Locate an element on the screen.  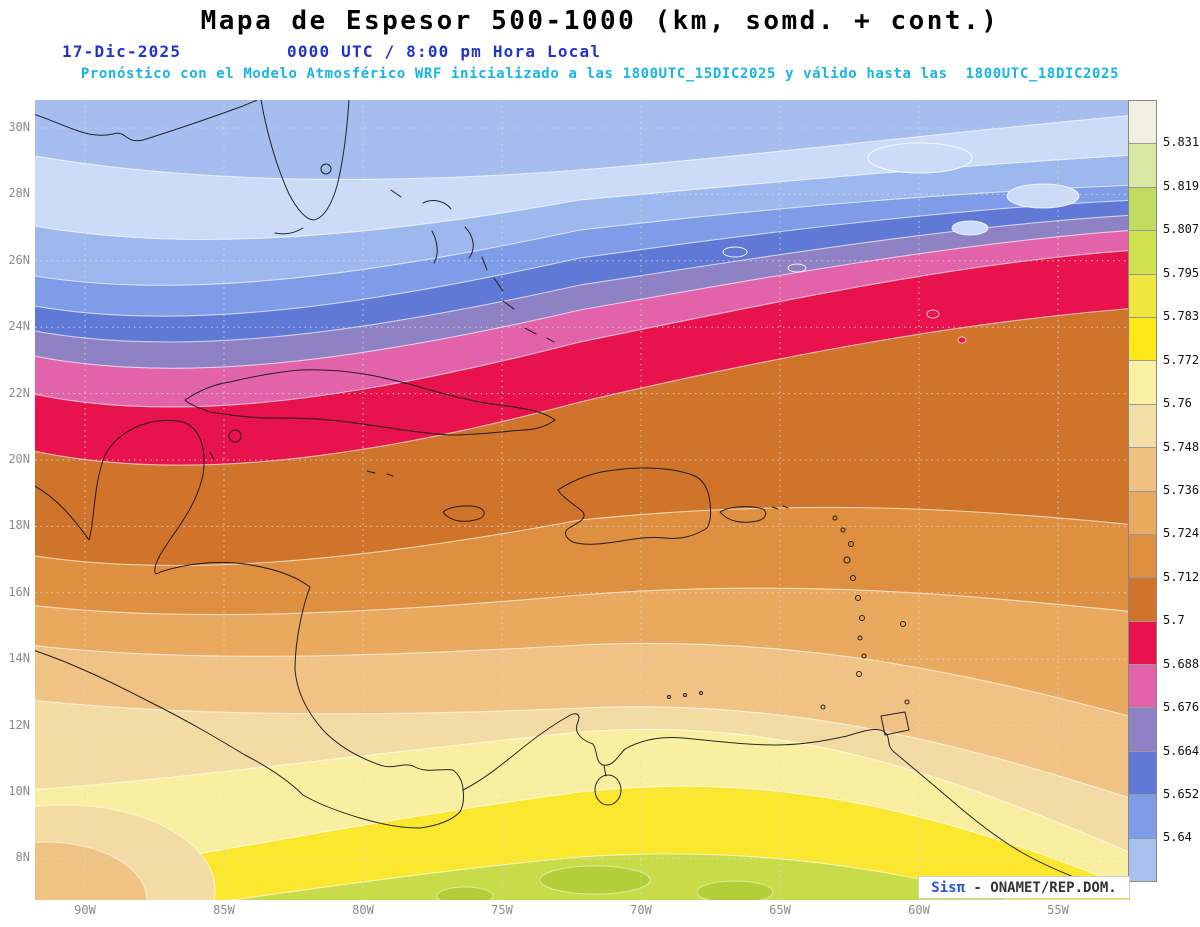
colorbar-tick-label: 5.736 is located at coordinates (1181, 489).